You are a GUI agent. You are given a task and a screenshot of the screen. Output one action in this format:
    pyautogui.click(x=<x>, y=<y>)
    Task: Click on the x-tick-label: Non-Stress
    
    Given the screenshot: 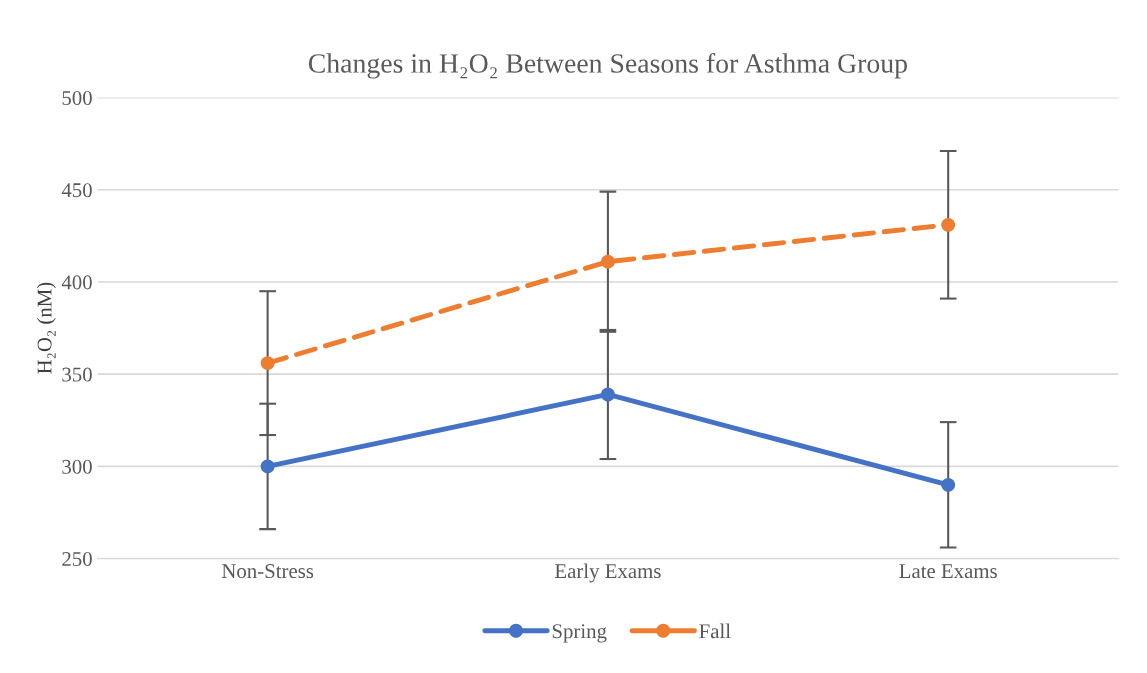 What is the action you would take?
    pyautogui.click(x=267, y=571)
    